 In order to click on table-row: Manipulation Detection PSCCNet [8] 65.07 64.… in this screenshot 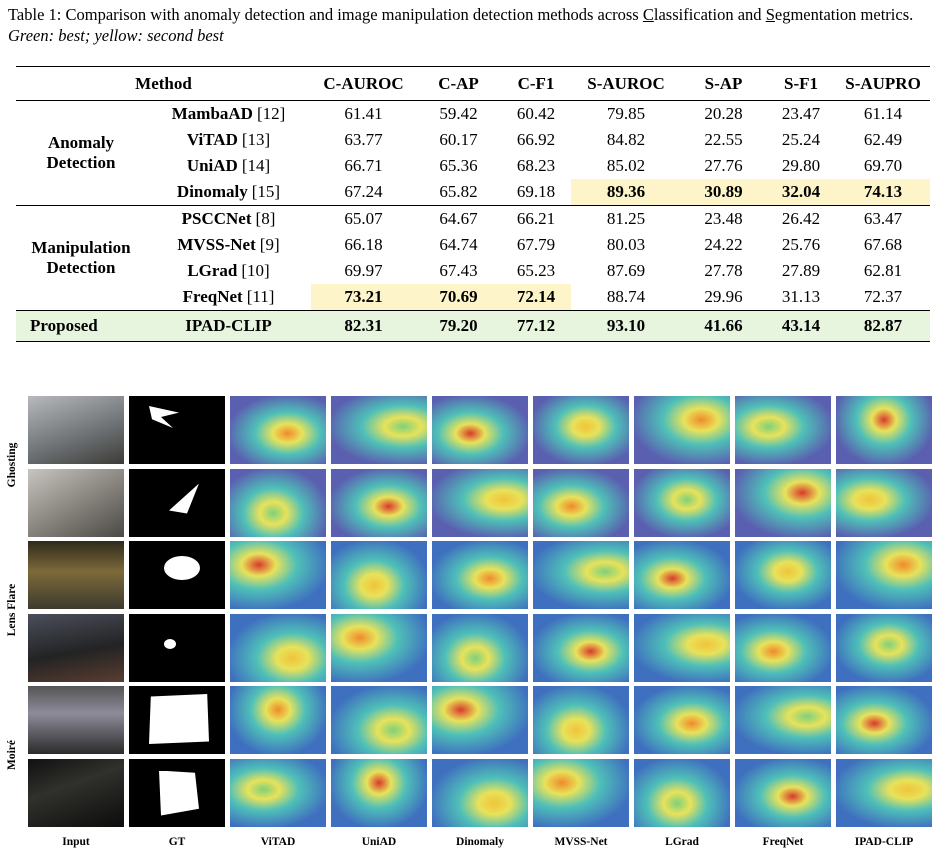, I will do `click(473, 258)`.